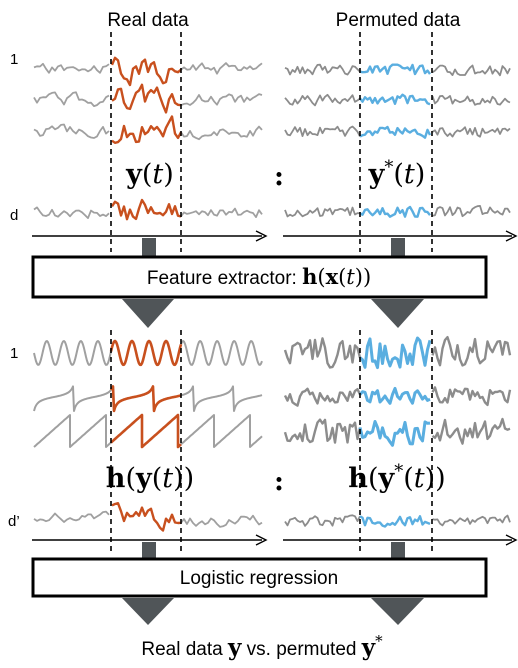 The height and width of the screenshot is (668, 518). What do you see at coordinates (146, 517) in the screenshot?
I see `feature-real-d-prime-window` at bounding box center [146, 517].